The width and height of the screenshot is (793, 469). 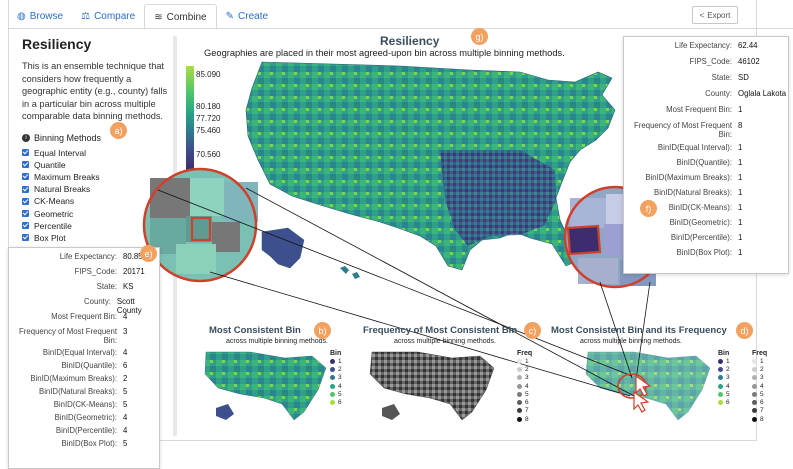 What do you see at coordinates (46, 16) in the screenshot?
I see `tab-browse-label: Browse` at bounding box center [46, 16].